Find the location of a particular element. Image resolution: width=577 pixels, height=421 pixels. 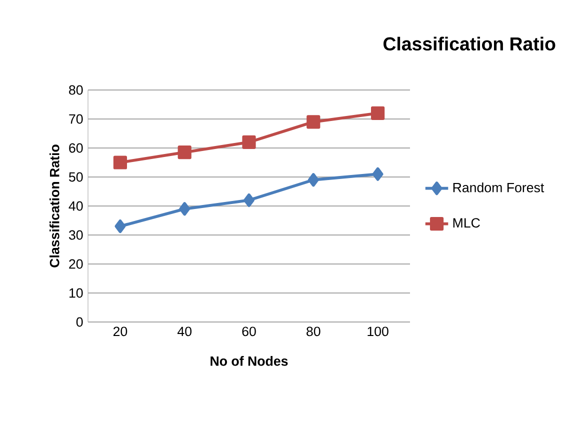

text: Classification Ratio is located at coordinates (470, 43).